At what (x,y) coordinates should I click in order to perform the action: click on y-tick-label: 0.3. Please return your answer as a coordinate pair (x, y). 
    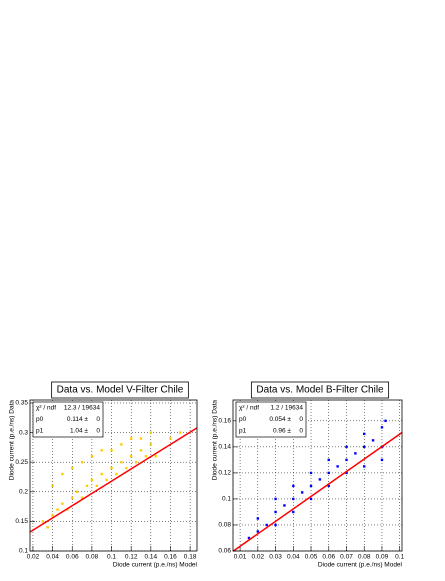
    Looking at the image, I should click on (23, 432).